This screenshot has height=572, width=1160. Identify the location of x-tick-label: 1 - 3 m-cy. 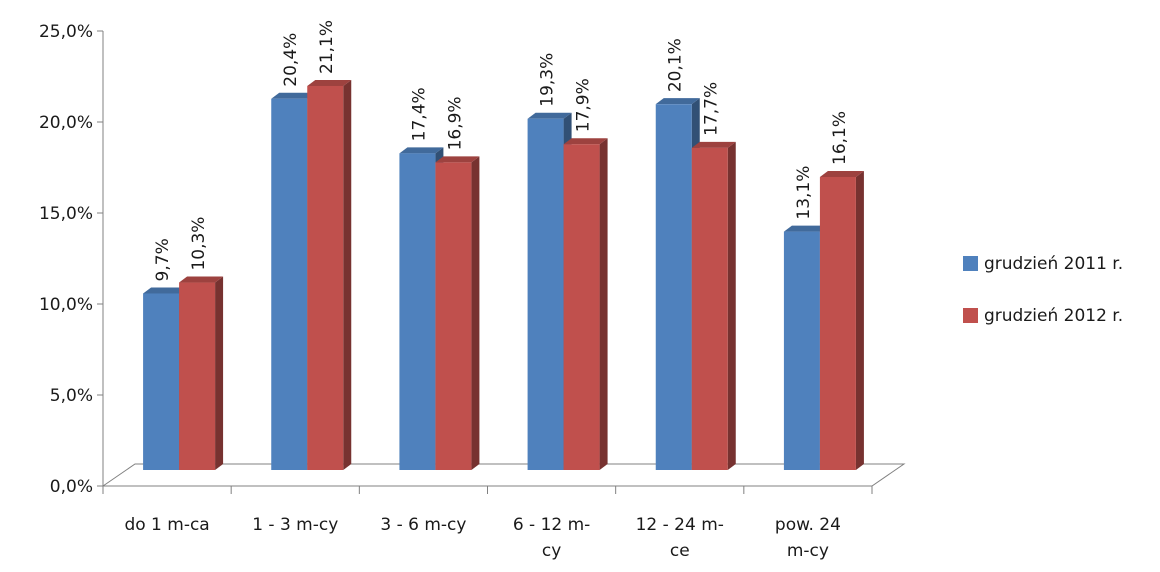
(295, 525).